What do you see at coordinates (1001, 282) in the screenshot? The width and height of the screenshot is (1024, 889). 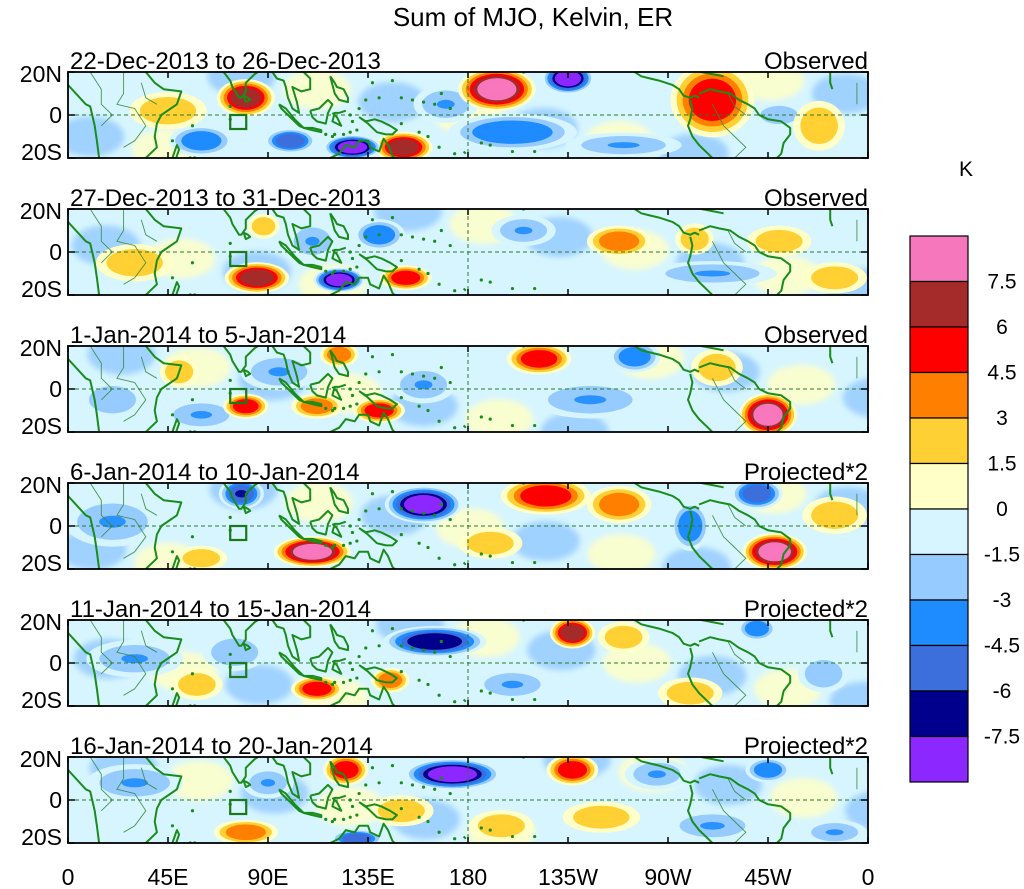 I see `colorbar-label: 7.5` at bounding box center [1001, 282].